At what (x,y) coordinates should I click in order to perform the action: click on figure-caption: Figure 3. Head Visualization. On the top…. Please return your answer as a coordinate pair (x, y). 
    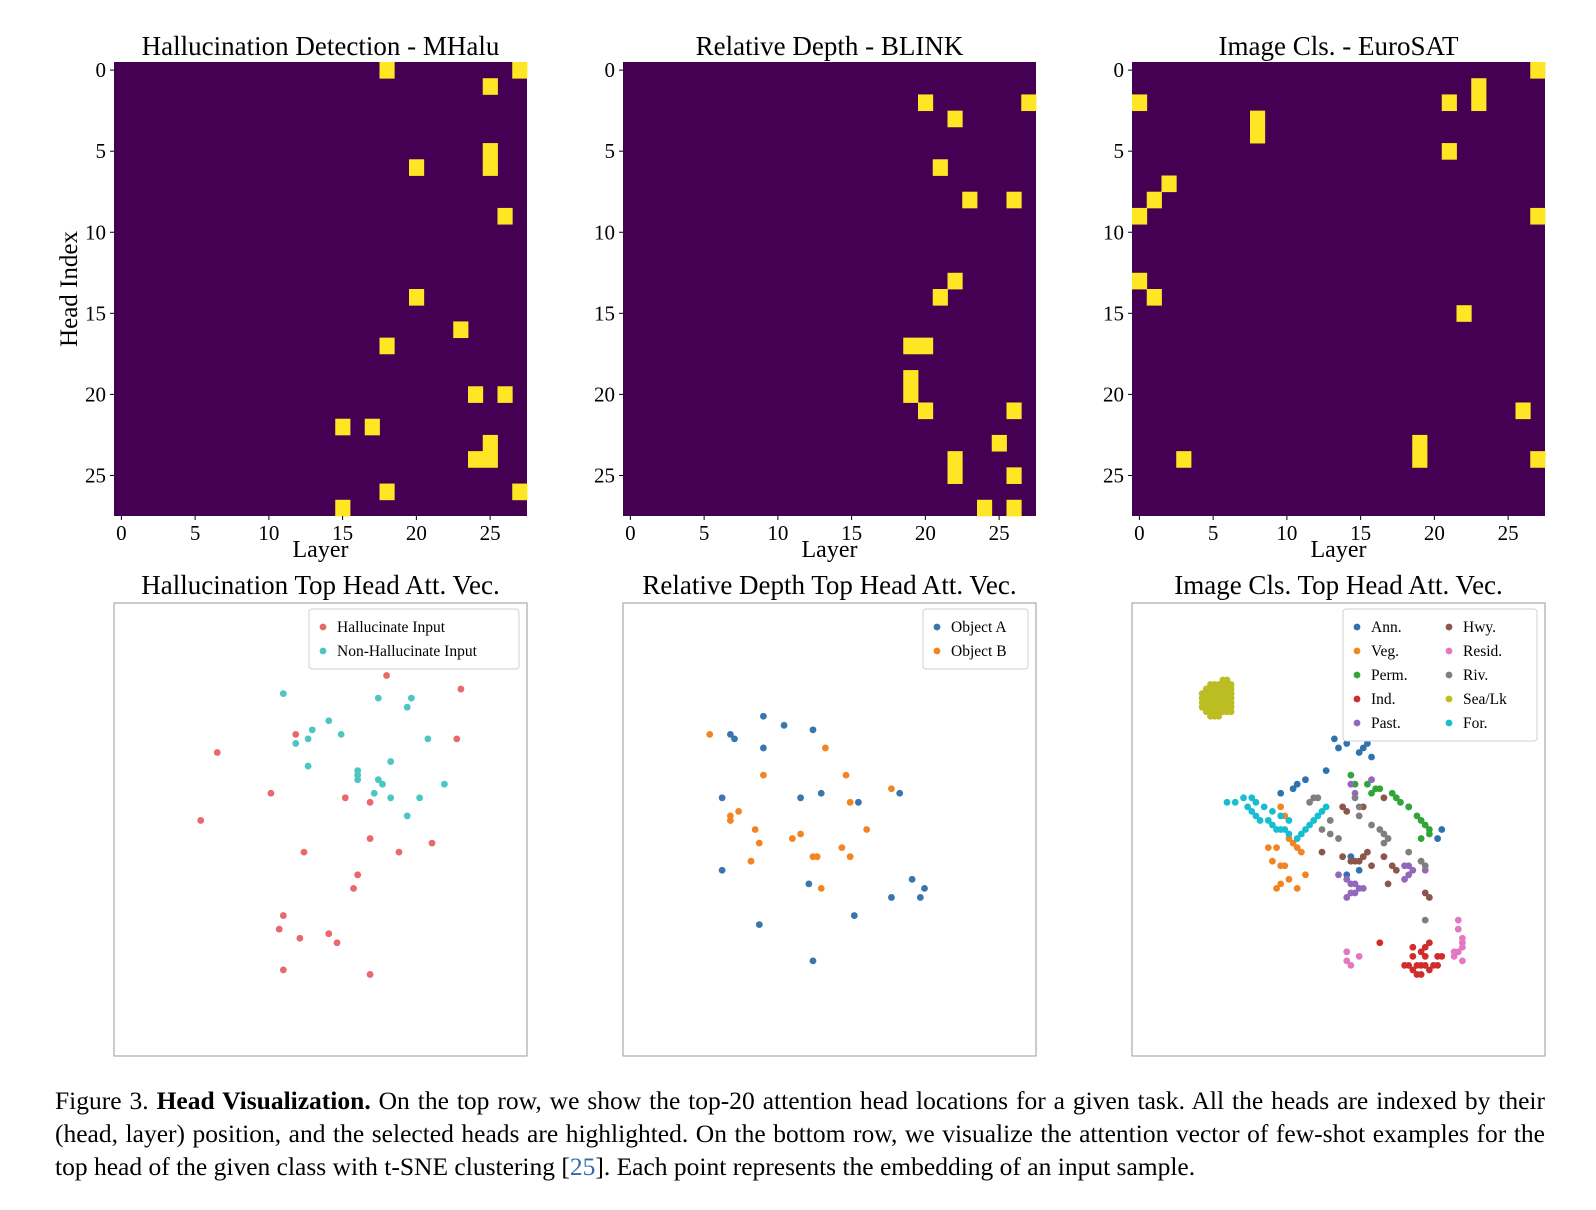
    Looking at the image, I should click on (800, 1133).